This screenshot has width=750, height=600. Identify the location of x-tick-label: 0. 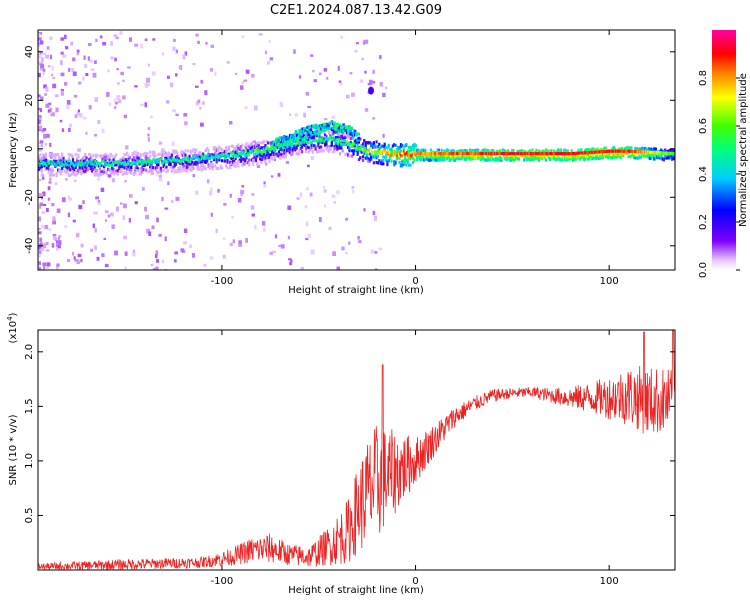
(415, 581).